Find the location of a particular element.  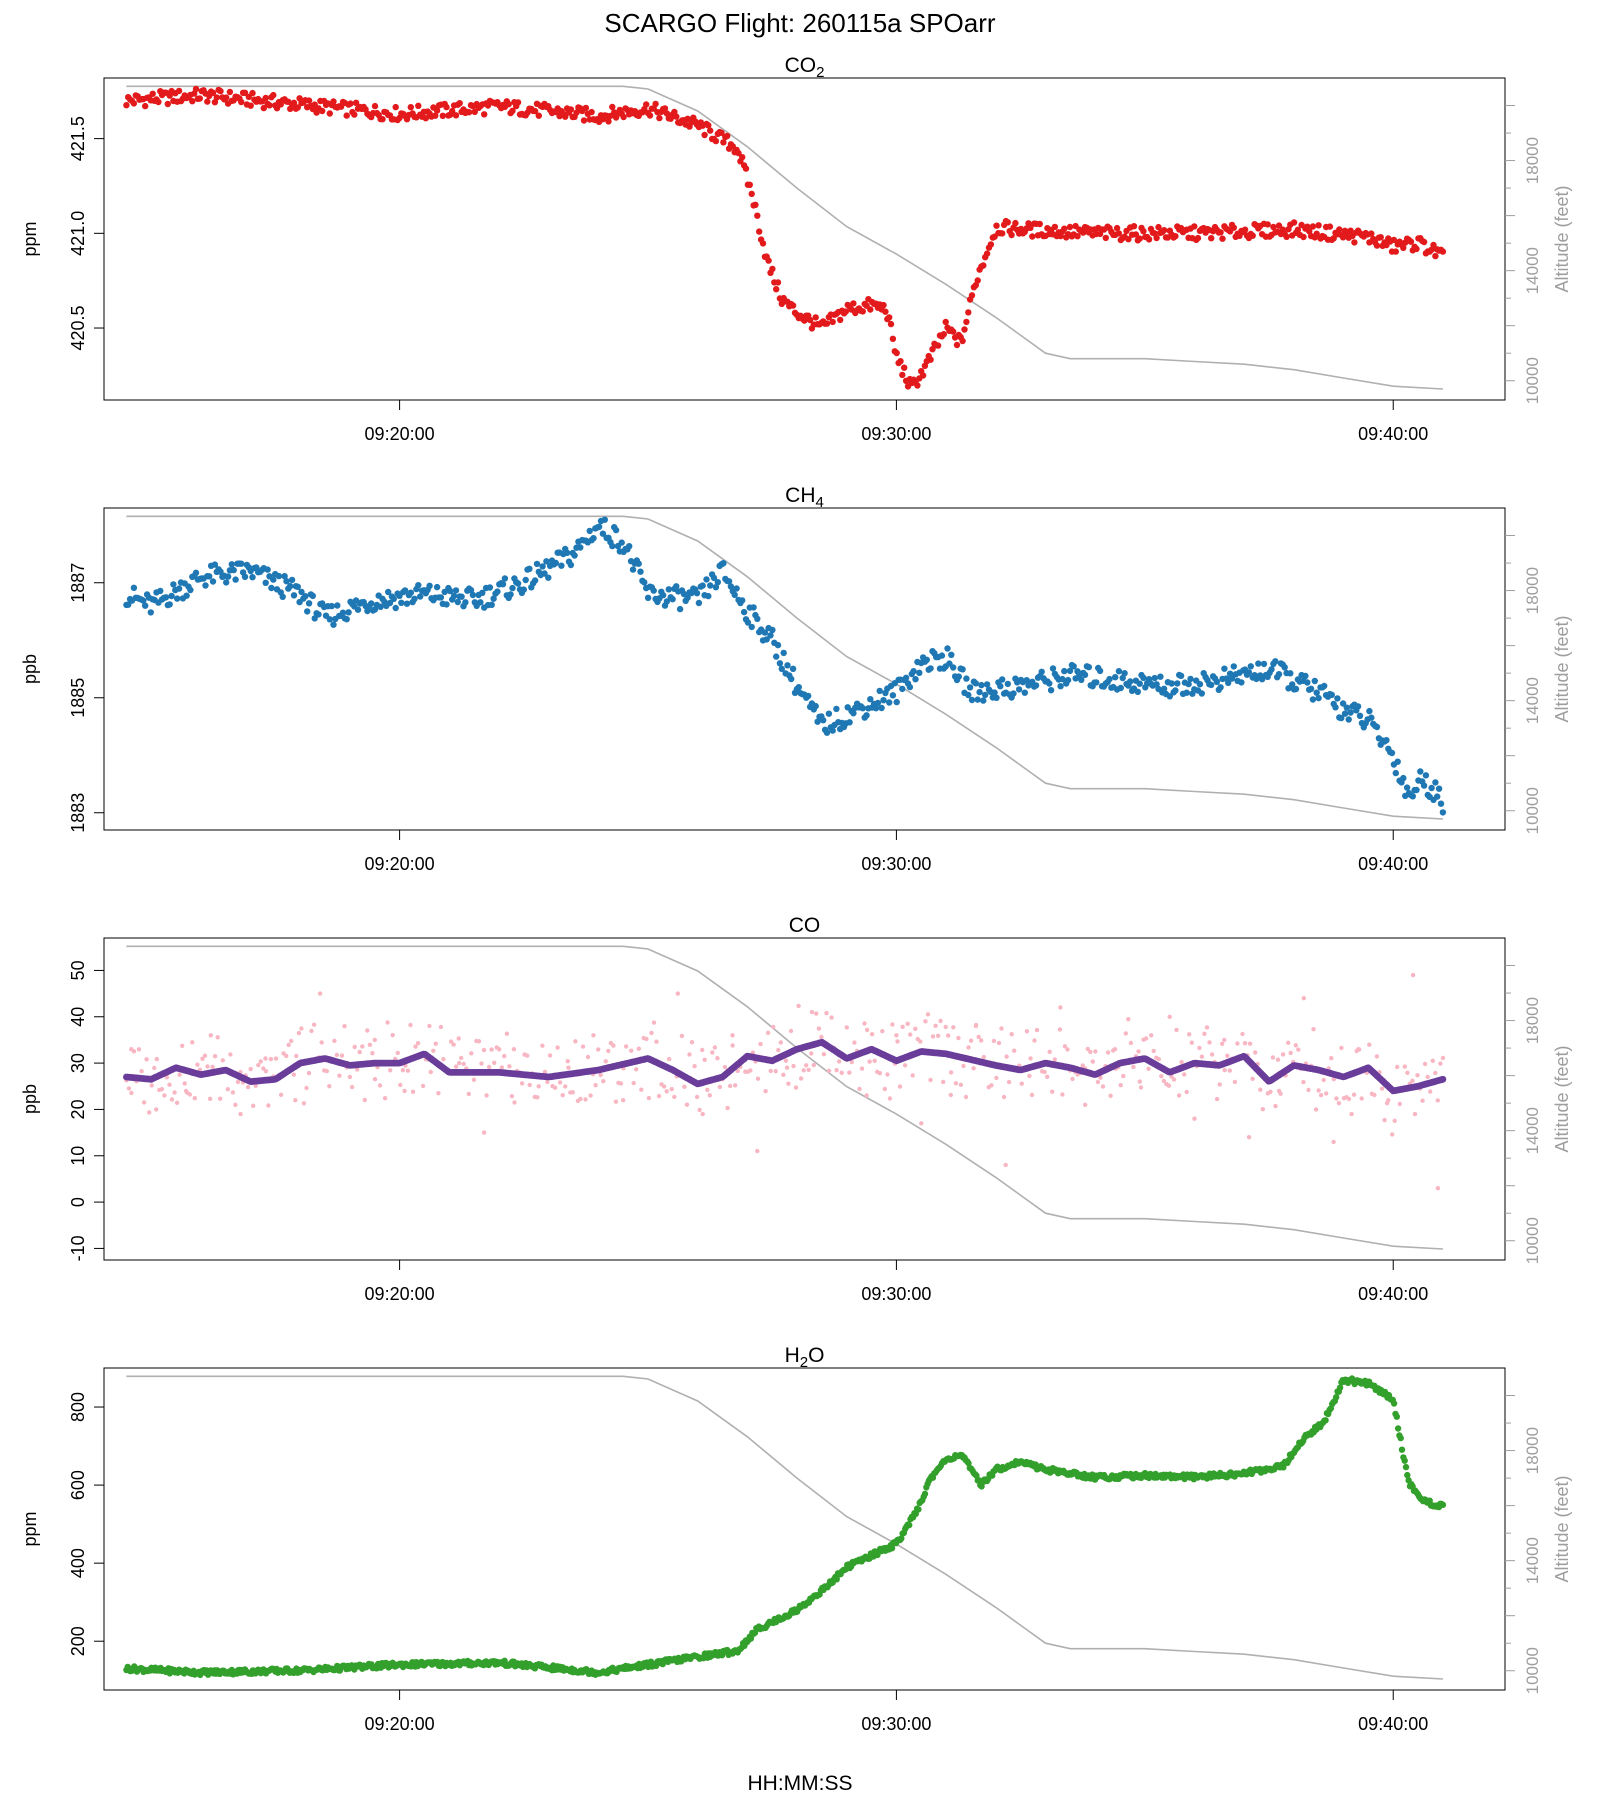

y-tick-label: 421.0 is located at coordinates (78, 233).